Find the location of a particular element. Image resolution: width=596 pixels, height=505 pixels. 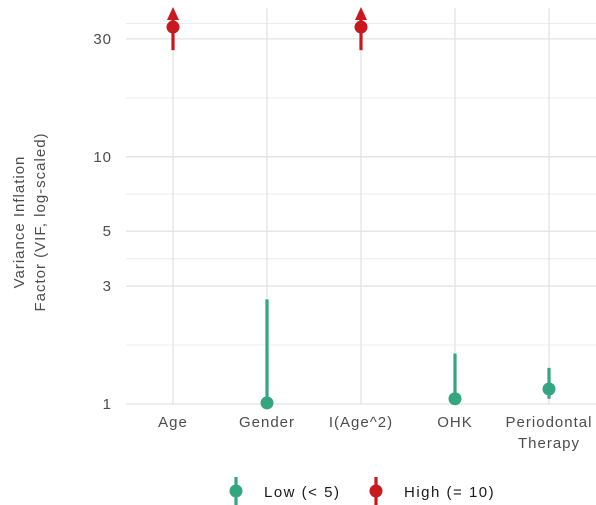

x-tick-label-age: Age is located at coordinates (173, 422).